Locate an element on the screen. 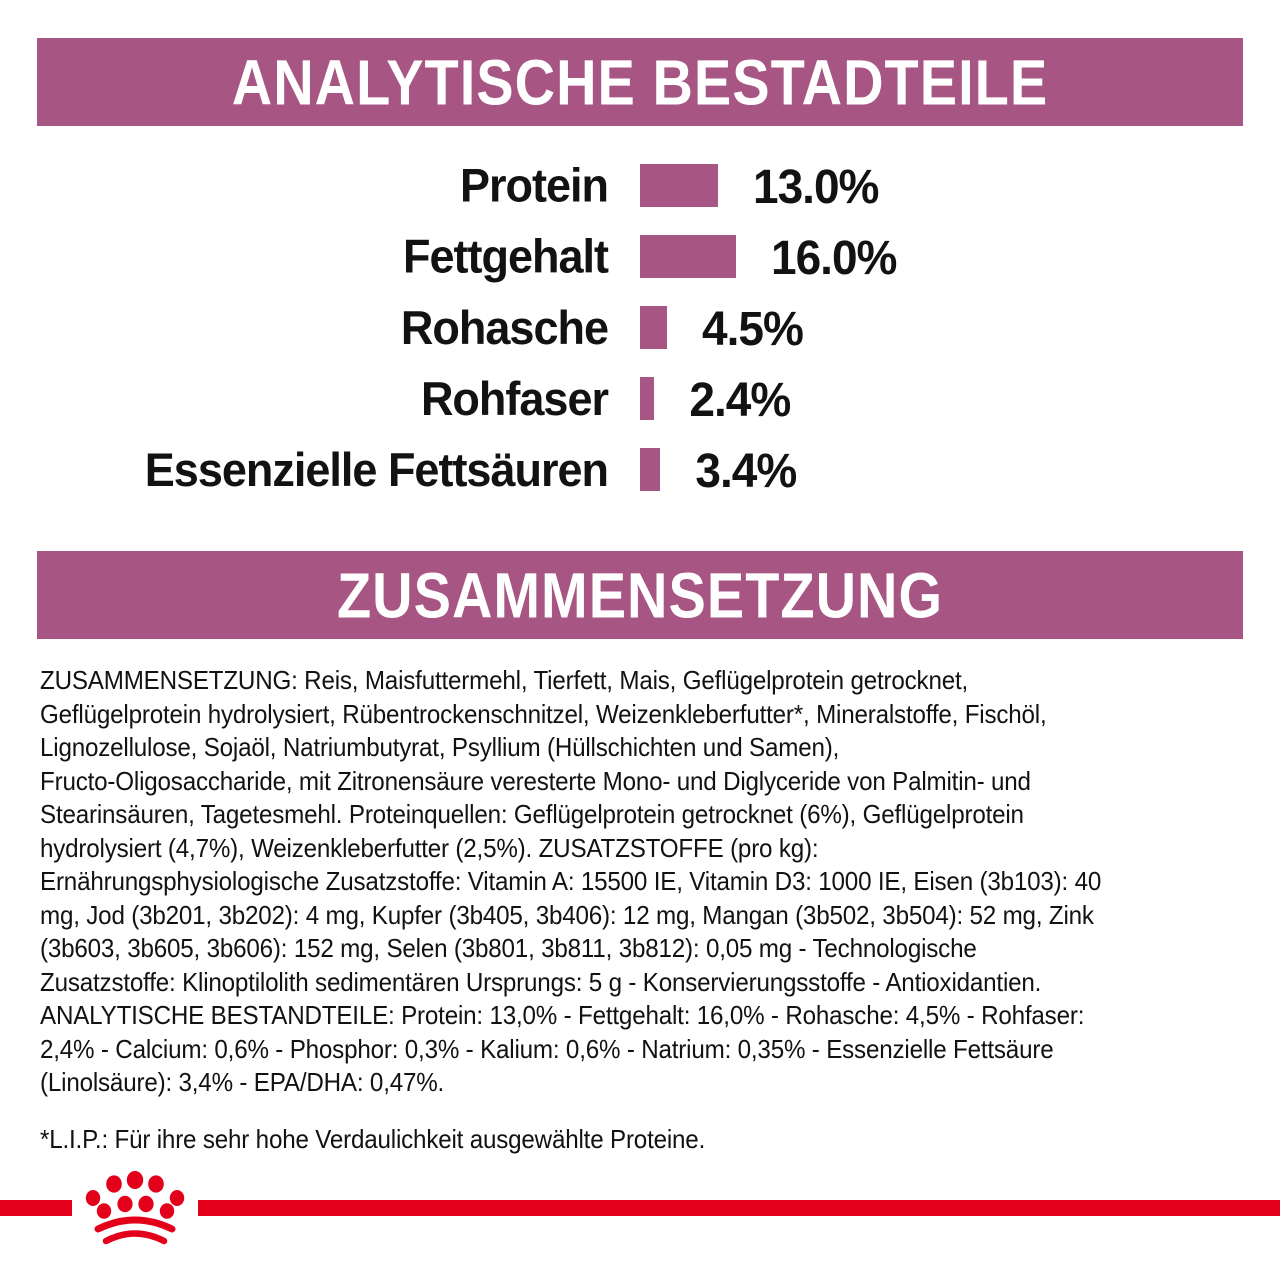  analytical-section-title: ANALYTISCHE BESTADTEILE is located at coordinates (640, 82).